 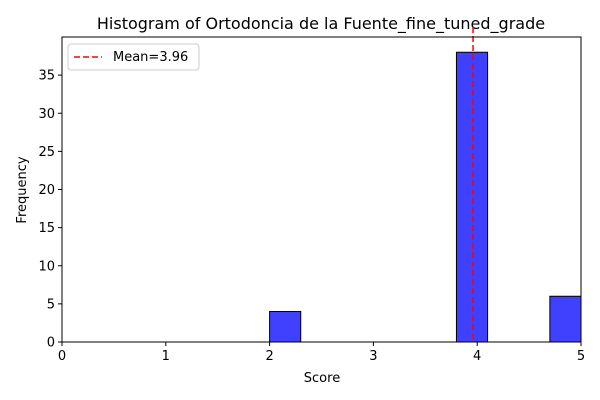 What do you see at coordinates (22, 189) in the screenshot?
I see `y-axis-label: Frequency` at bounding box center [22, 189].